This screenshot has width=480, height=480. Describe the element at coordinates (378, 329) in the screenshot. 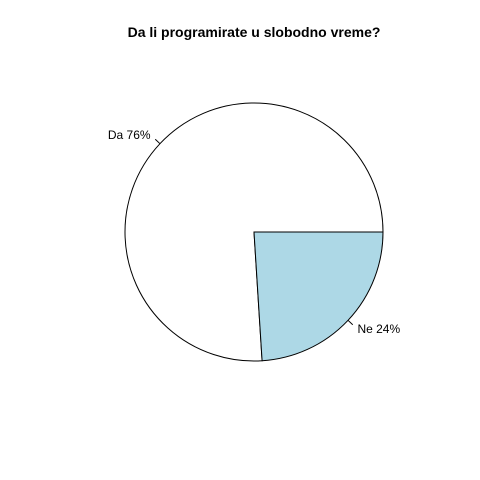

I see `pie-label-1: Ne 24%` at that location.